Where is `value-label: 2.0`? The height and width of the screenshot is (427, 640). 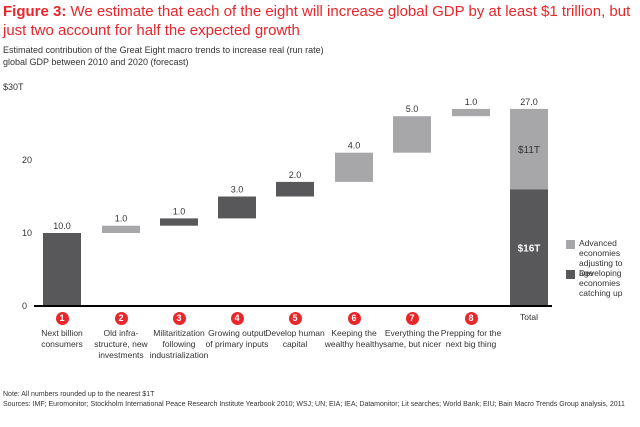
value-label: 2.0 is located at coordinates (295, 175).